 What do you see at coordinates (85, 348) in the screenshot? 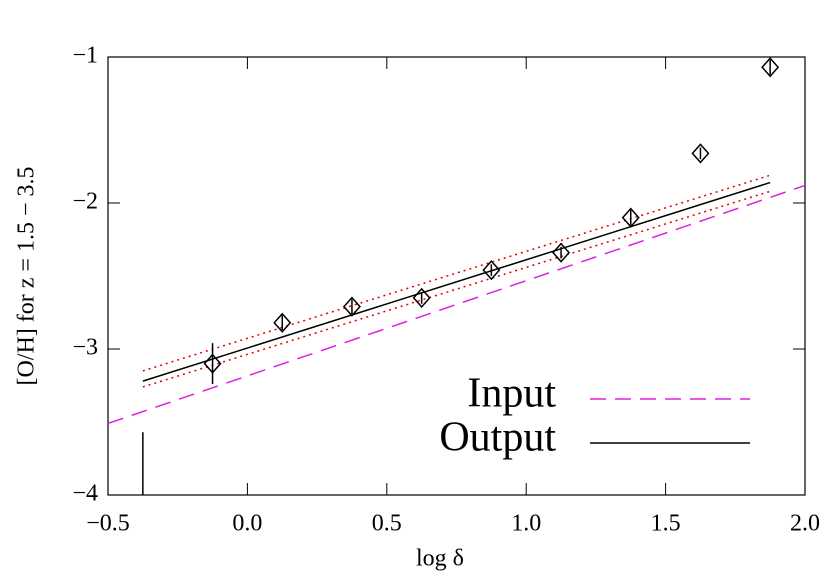
I see `y-tick-label: −3` at bounding box center [85, 348].